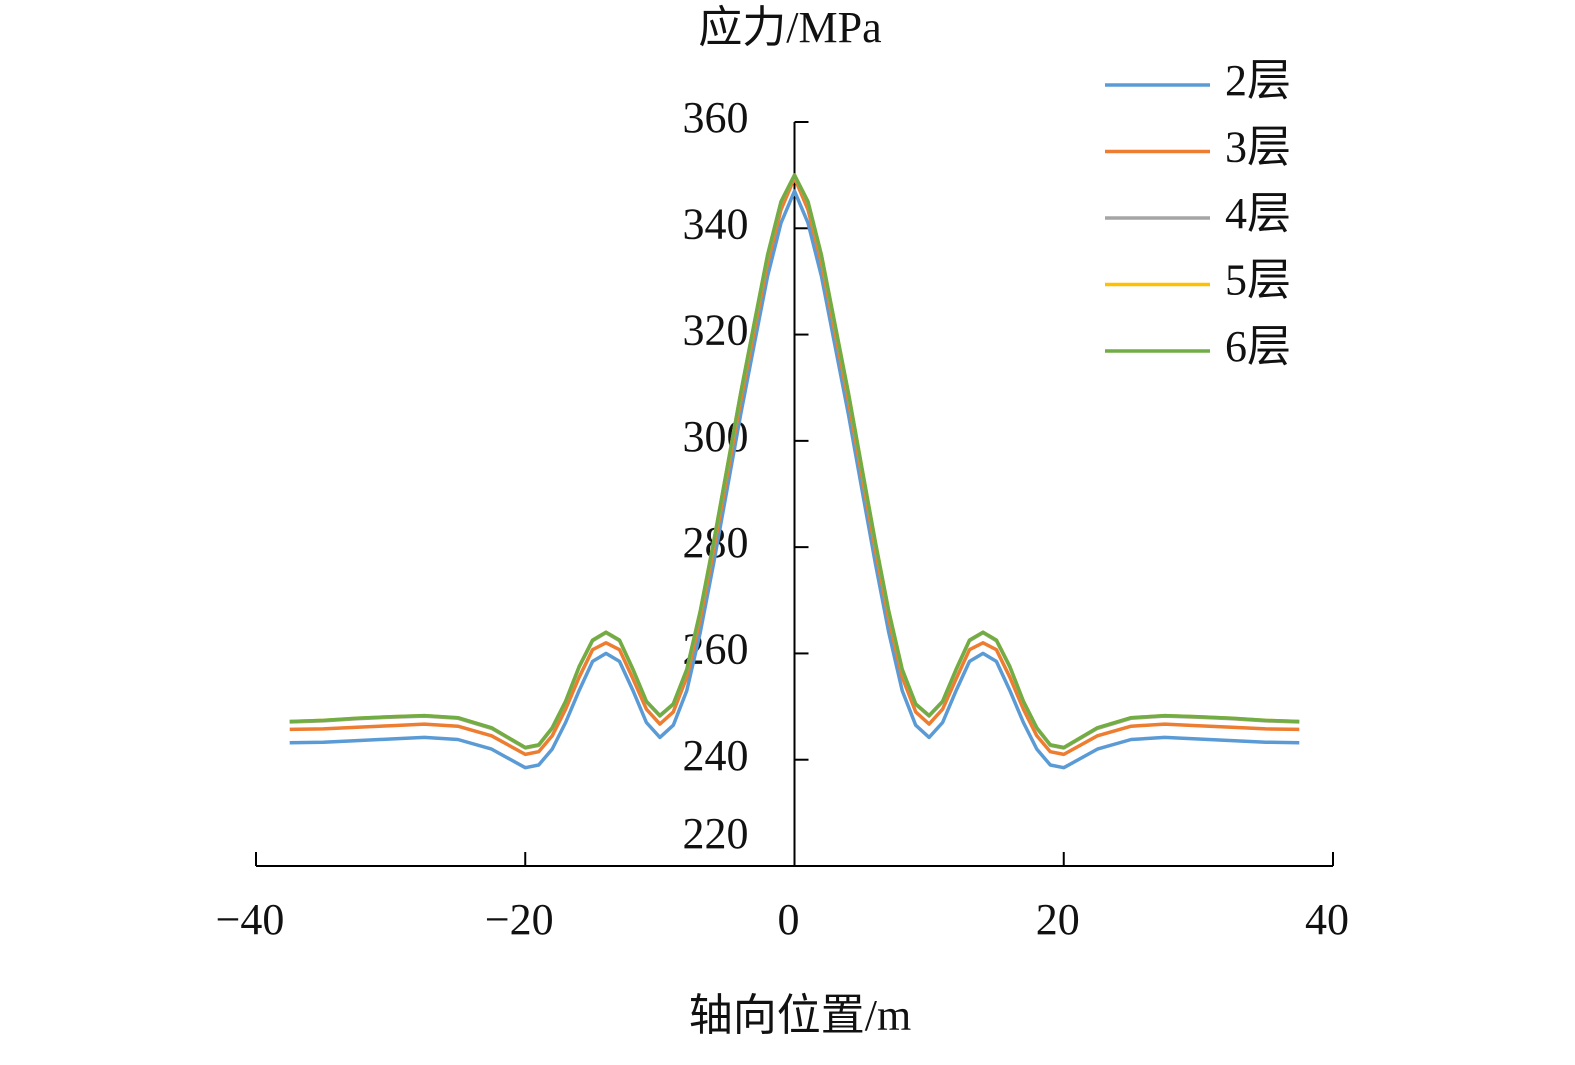 Image resolution: width=1575 pixels, height=1065 pixels. What do you see at coordinates (716, 117) in the screenshot?
I see `y-tick-label: 360` at bounding box center [716, 117].